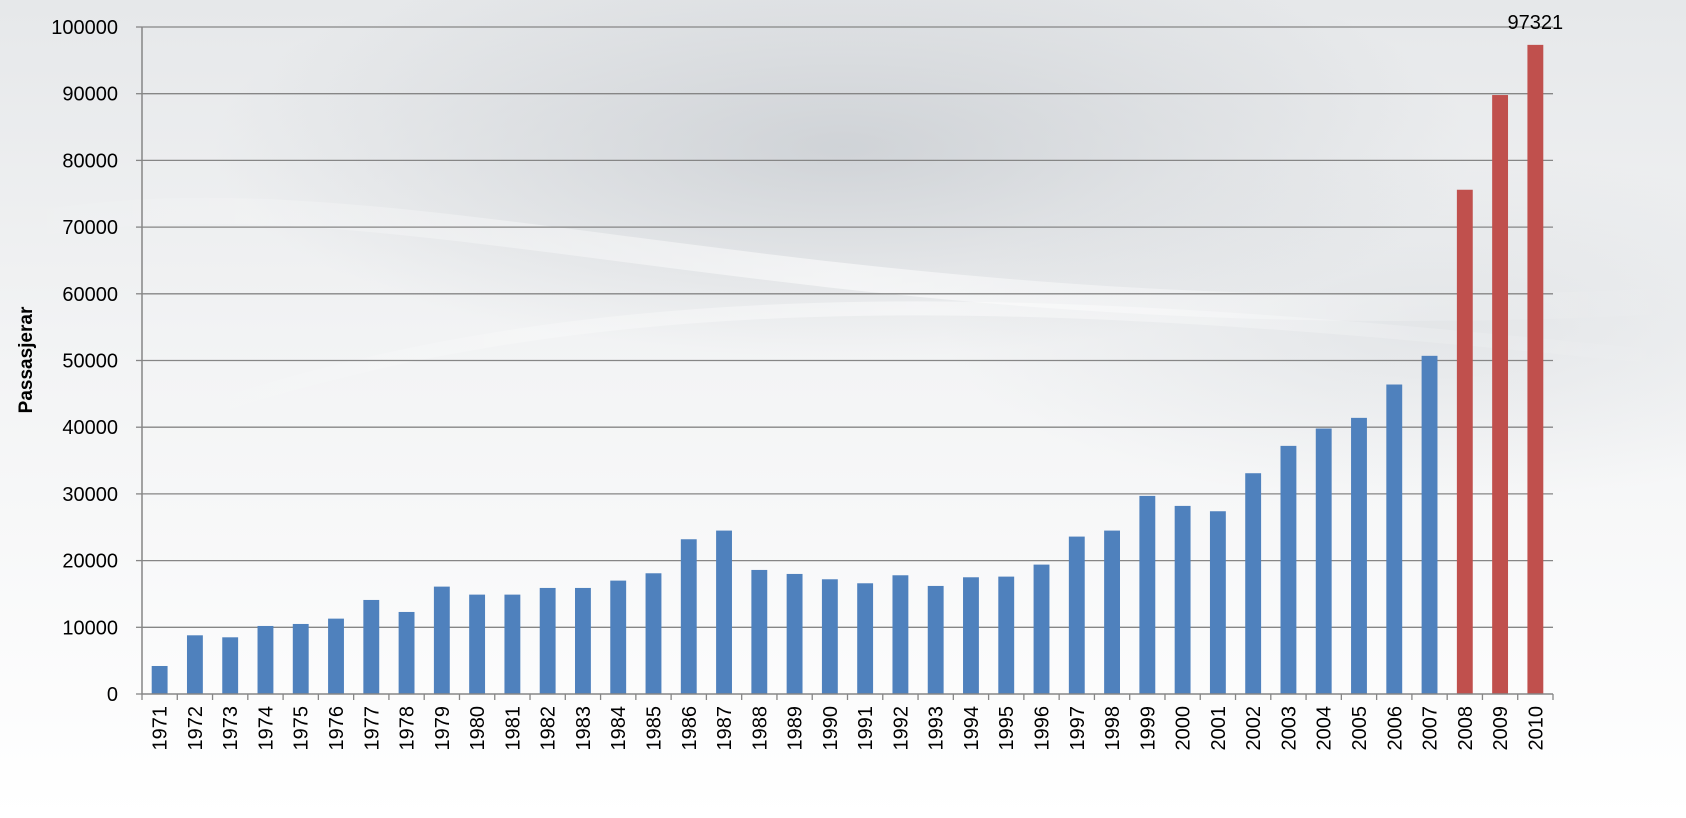  Describe the element at coordinates (1217, 602) in the screenshot. I see `bar-2001` at that location.